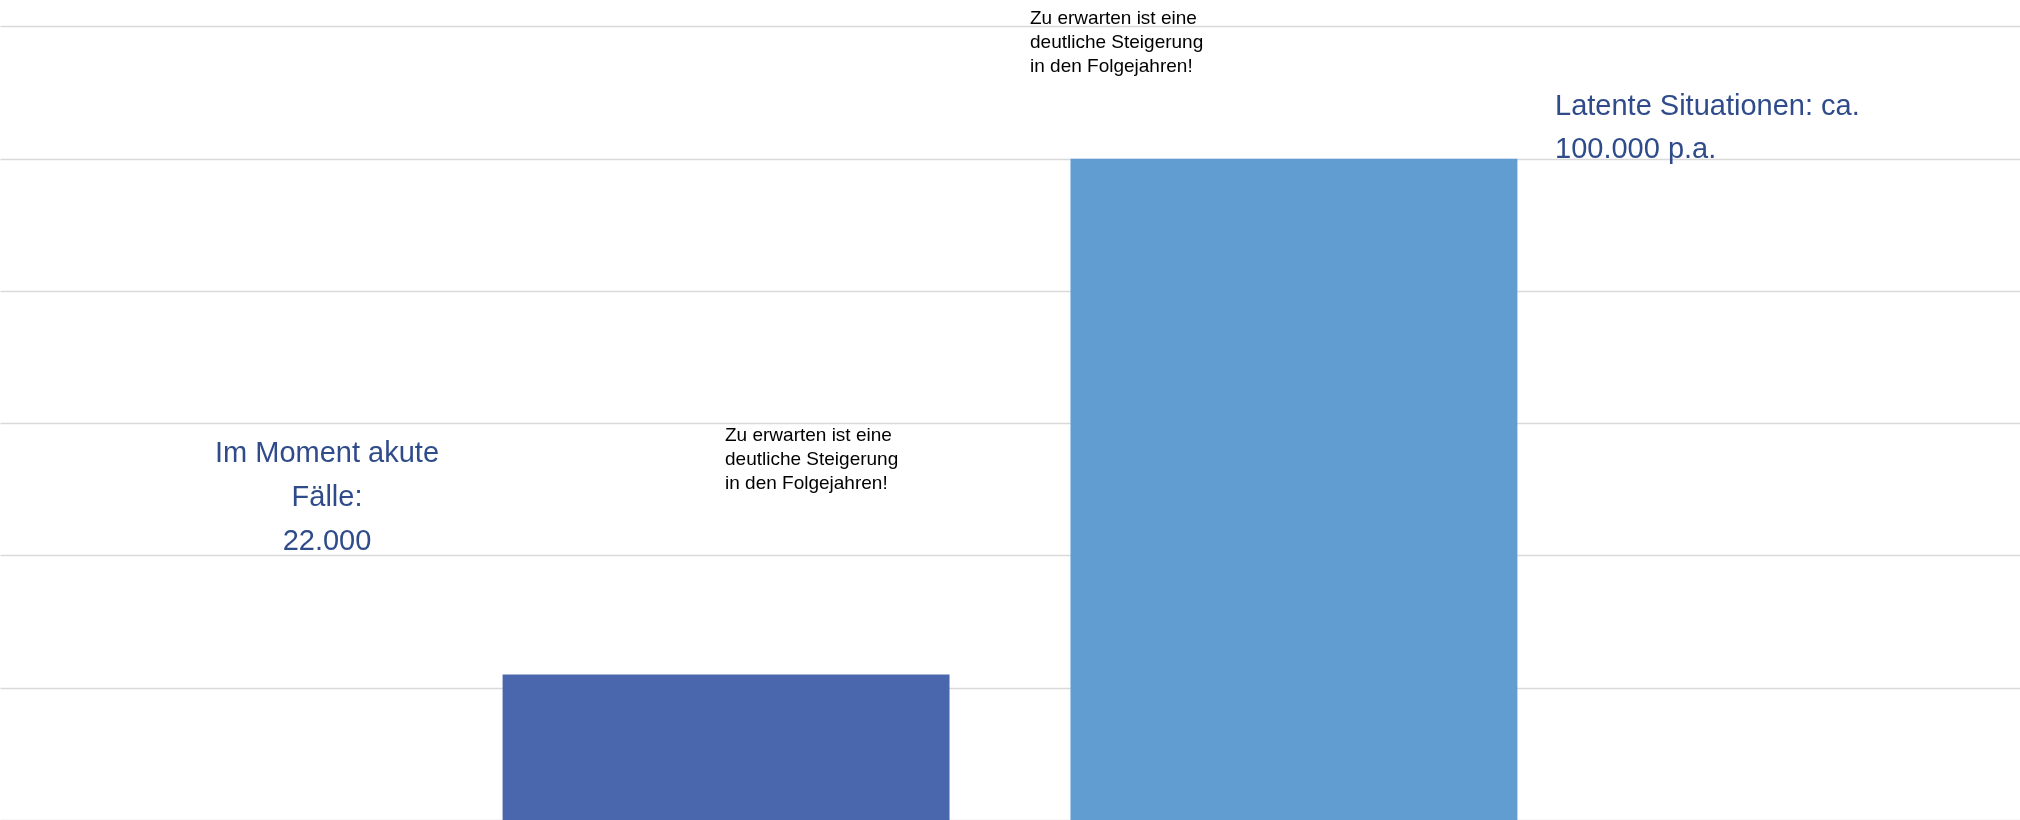  What do you see at coordinates (1707, 126) in the screenshot?
I see `annotation: Latente Situationen: ca. 100.000 p.a.` at bounding box center [1707, 126].